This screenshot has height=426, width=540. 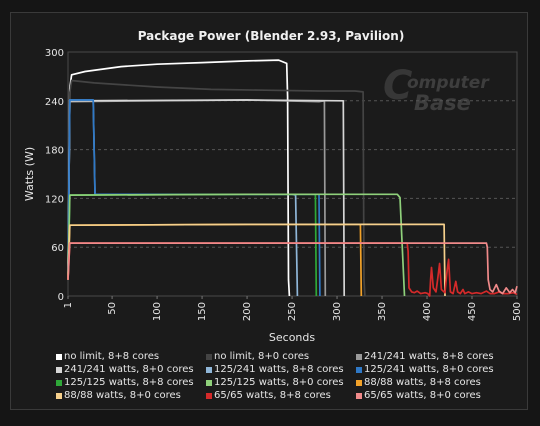 I want to click on legend-item: 125/241 watts, 8+8 cores, so click(x=275, y=369).